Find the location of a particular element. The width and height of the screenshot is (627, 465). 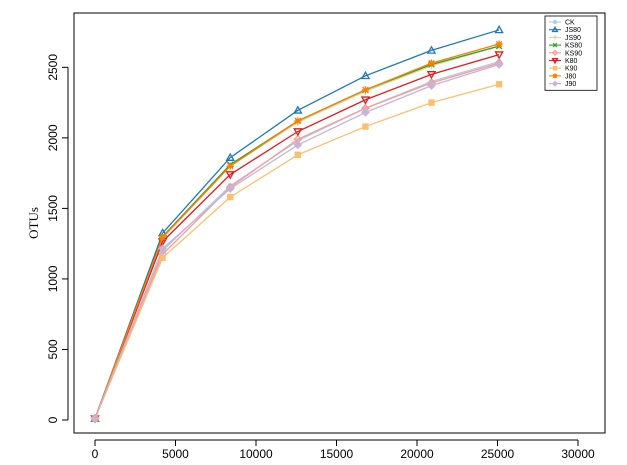

x-tick-label: 15000 is located at coordinates (337, 454).